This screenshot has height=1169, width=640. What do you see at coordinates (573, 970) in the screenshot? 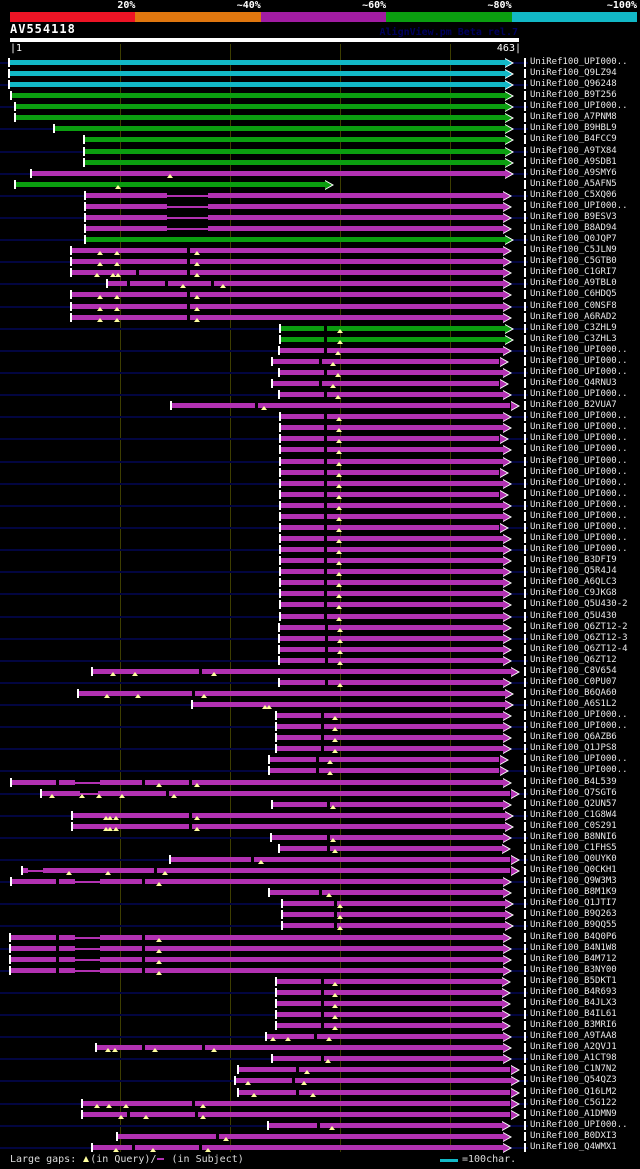
I see `row-label: UniRef100_B3NY00` at bounding box center [573, 970].